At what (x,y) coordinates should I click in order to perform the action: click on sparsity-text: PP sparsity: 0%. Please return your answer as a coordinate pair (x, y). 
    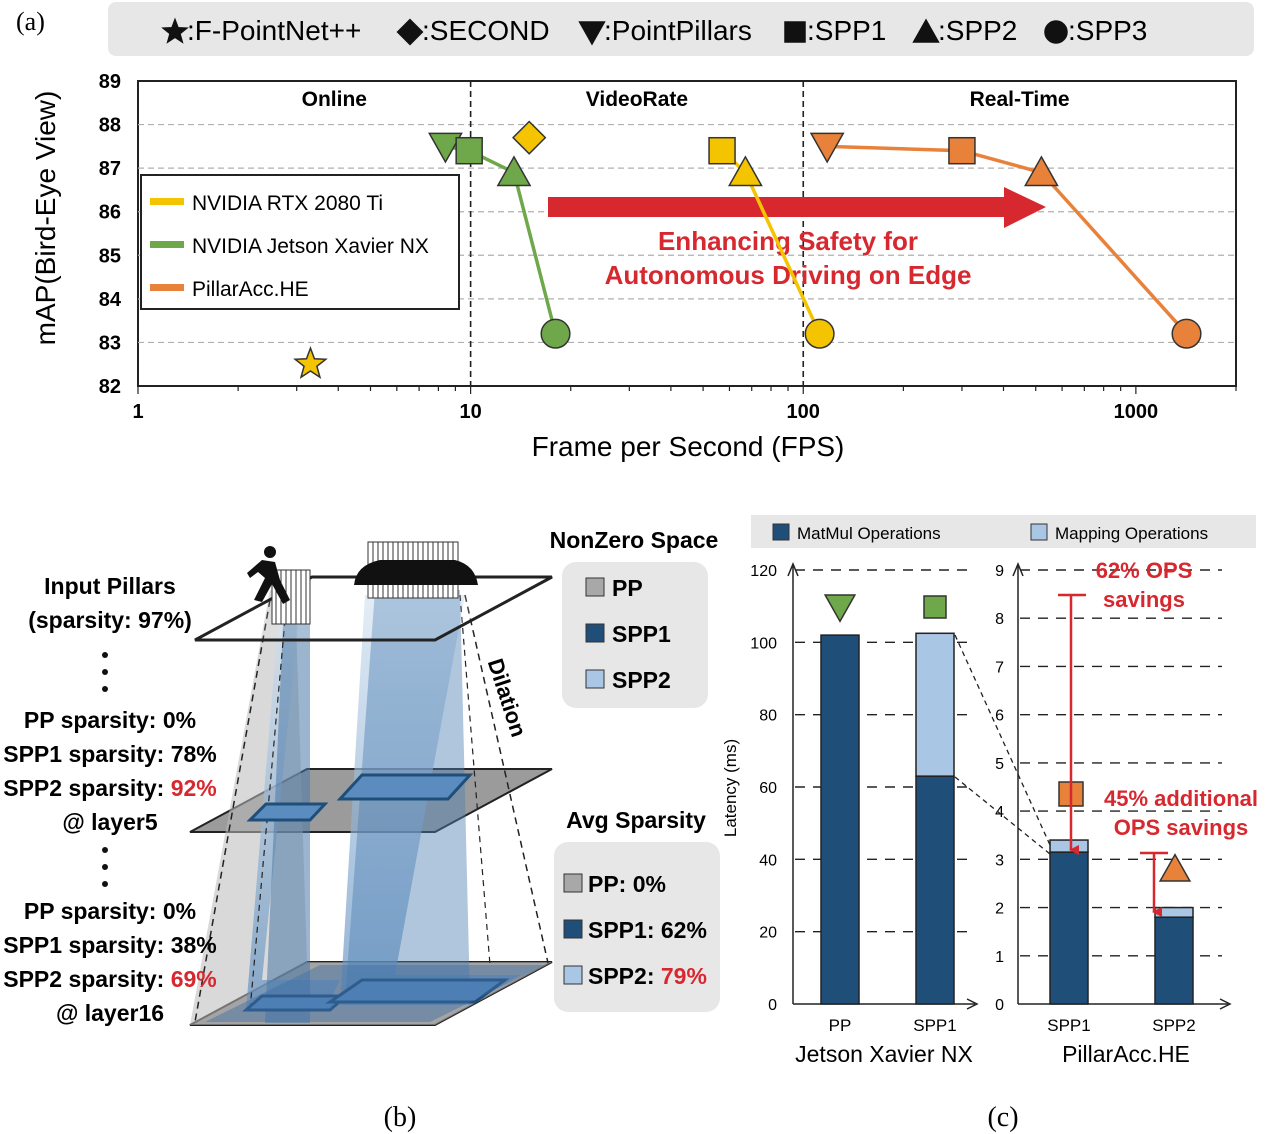
    Looking at the image, I should click on (110, 911).